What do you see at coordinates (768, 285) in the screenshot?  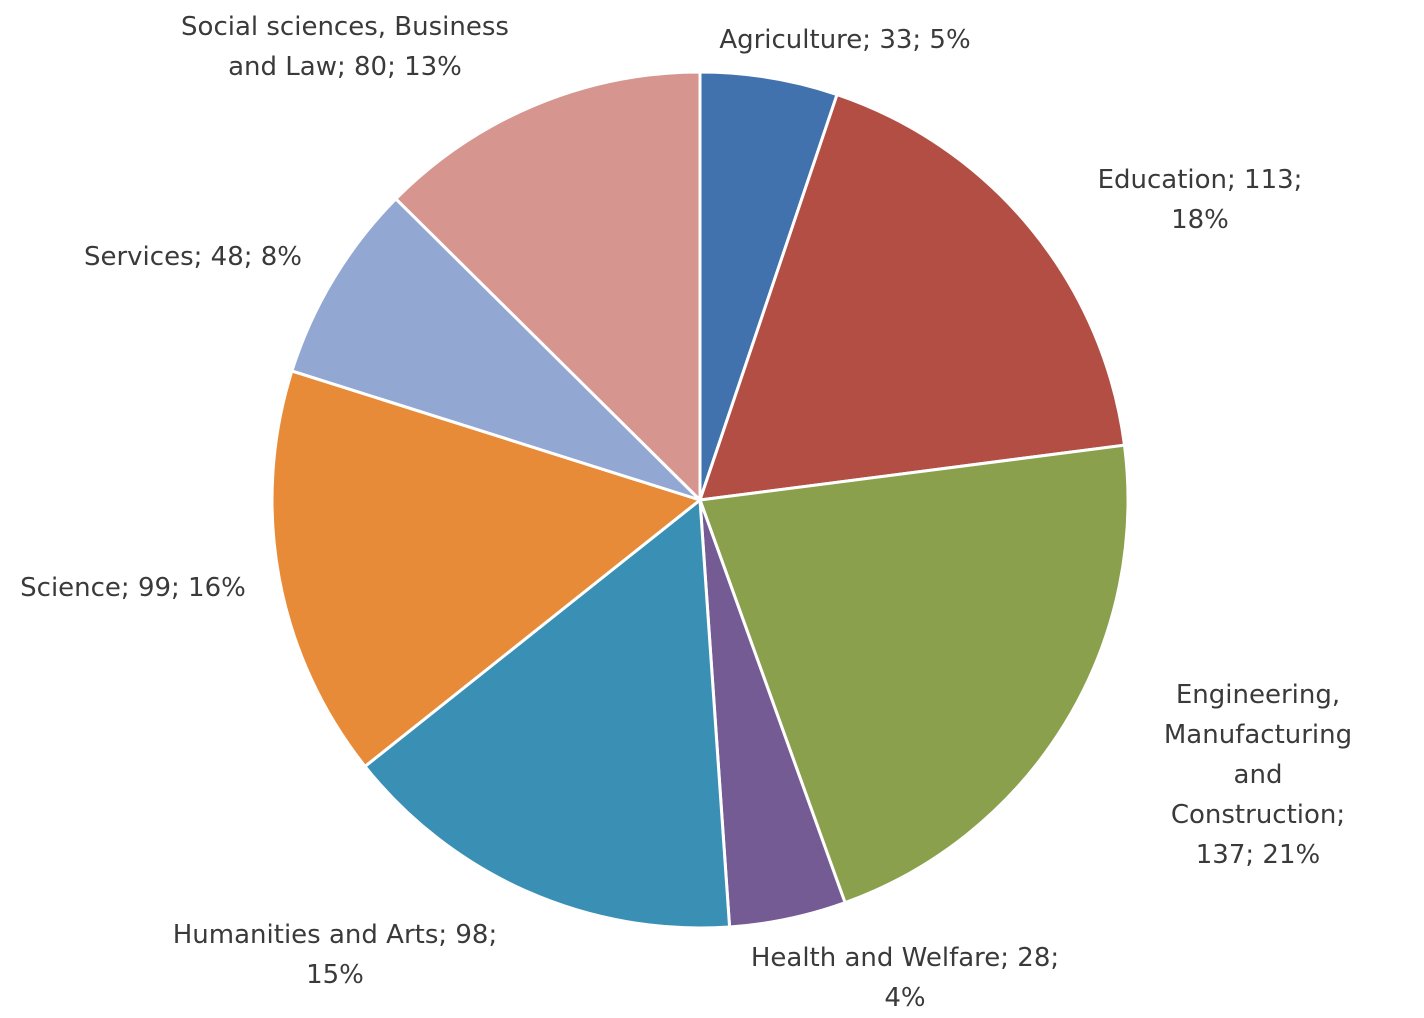 I see `pie-slice-agriculture` at bounding box center [768, 285].